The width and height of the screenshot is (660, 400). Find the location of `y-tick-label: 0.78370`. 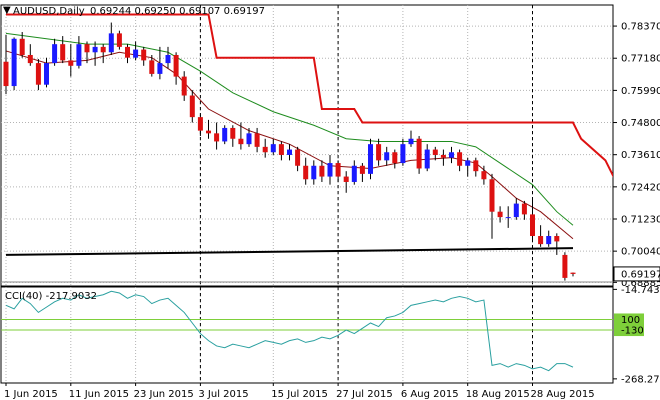

y-tick-label: 0.78370 is located at coordinates (640, 27).